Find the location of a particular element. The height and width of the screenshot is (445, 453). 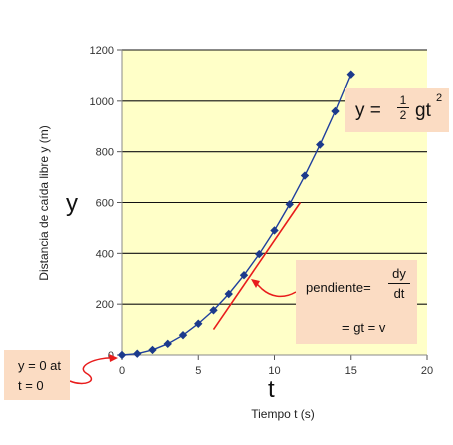

slope-fraction: dy dt is located at coordinates (399, 283).